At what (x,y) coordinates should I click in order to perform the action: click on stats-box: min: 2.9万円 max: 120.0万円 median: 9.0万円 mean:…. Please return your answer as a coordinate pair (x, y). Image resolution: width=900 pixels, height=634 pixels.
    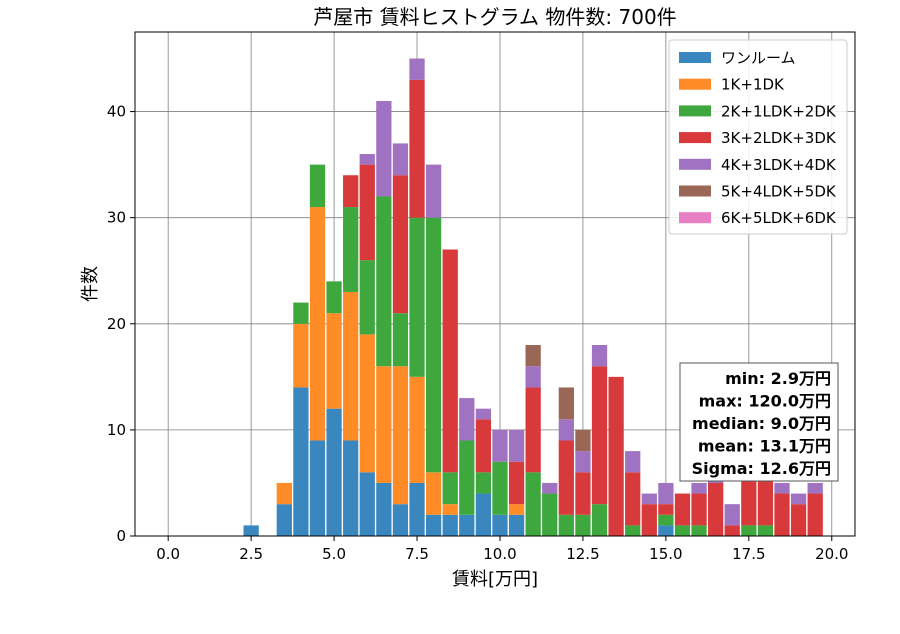
    Looking at the image, I should click on (759, 422).